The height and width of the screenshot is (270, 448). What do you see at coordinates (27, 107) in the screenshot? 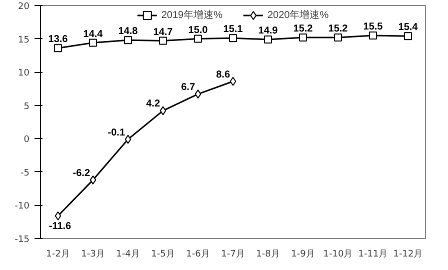
I see `y-tick-label: 5` at bounding box center [27, 107].